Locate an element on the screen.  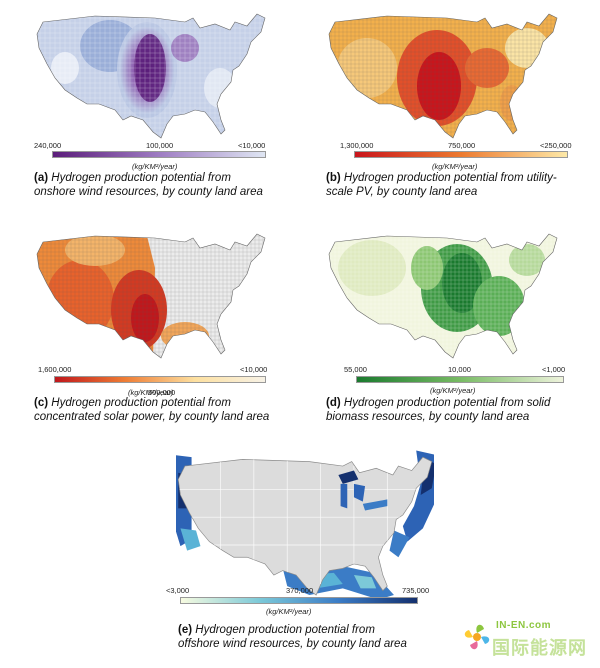
caption-line2-d: biomass resources, by county land area is located at coordinates (428, 416).